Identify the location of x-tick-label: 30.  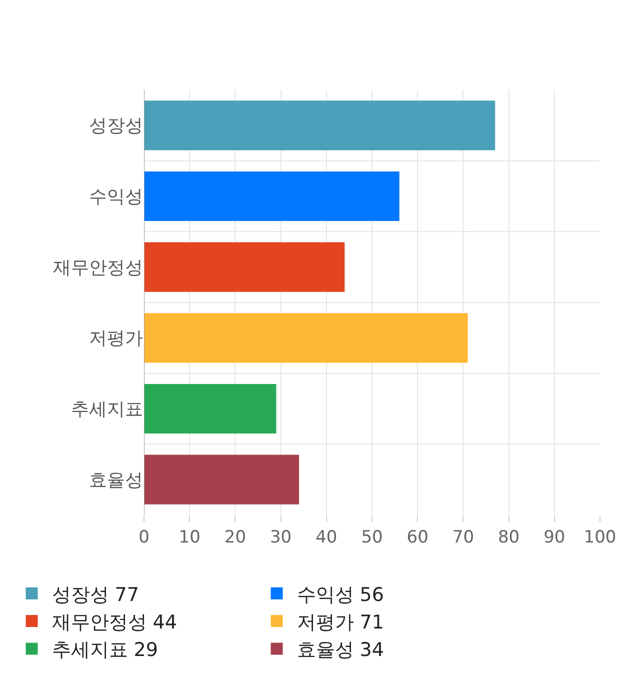
(281, 537).